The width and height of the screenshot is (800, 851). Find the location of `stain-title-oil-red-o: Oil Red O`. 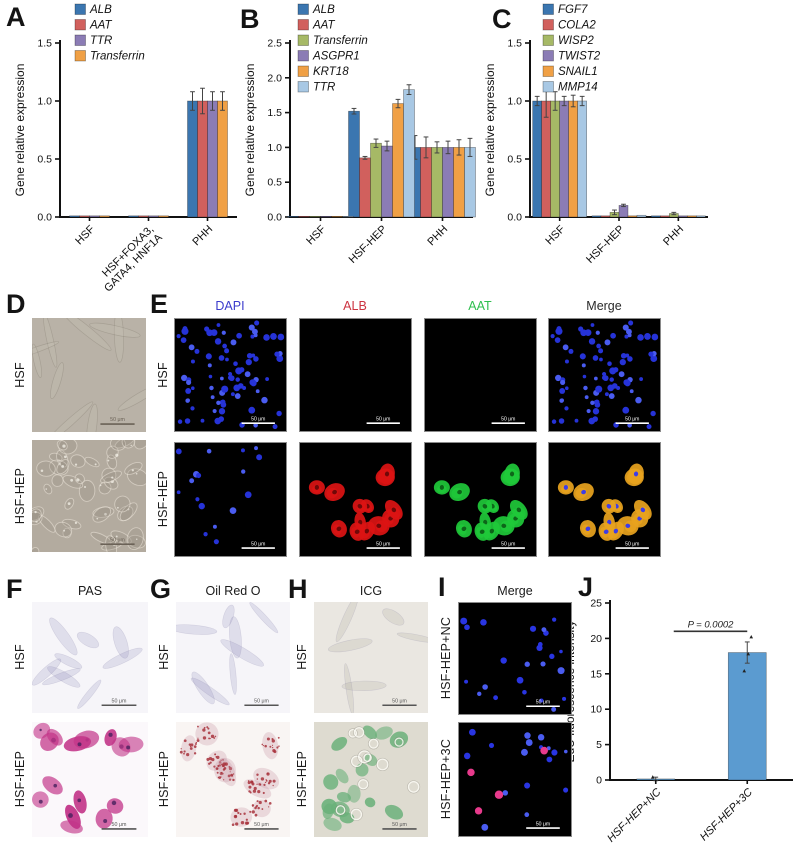

stain-title-oil-red-o: Oil Red O is located at coordinates (233, 591).